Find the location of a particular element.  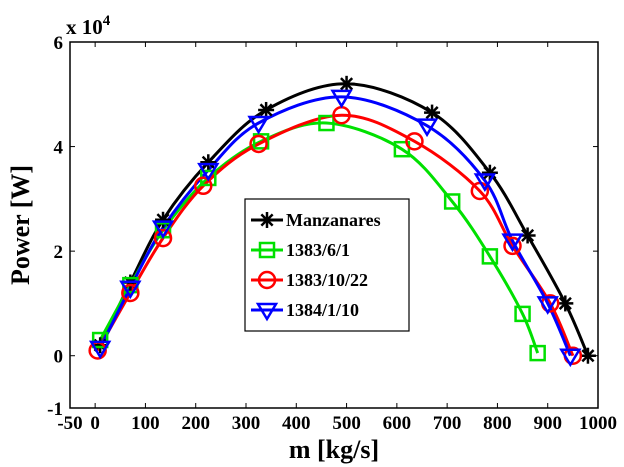

y-multiplier-exponent: 4 is located at coordinates (107, 21).